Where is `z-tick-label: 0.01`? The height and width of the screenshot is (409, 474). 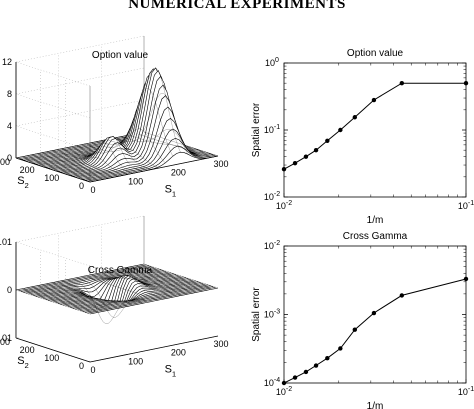 z-tick-label: 0.01 is located at coordinates (6, 242).